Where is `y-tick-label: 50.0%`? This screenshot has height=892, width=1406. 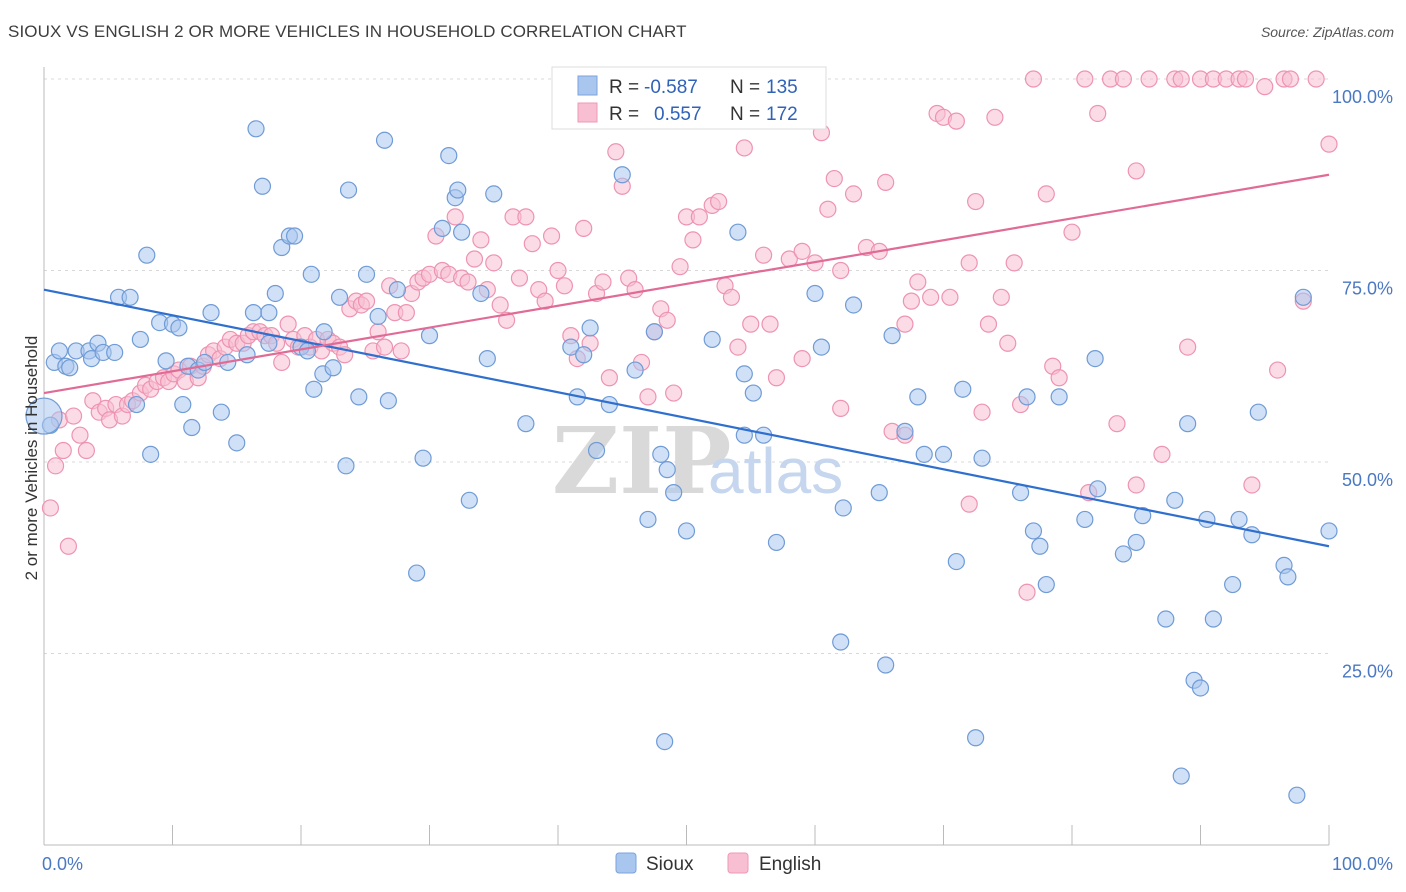
y-tick-label: 50.0% is located at coordinates (1367, 480).